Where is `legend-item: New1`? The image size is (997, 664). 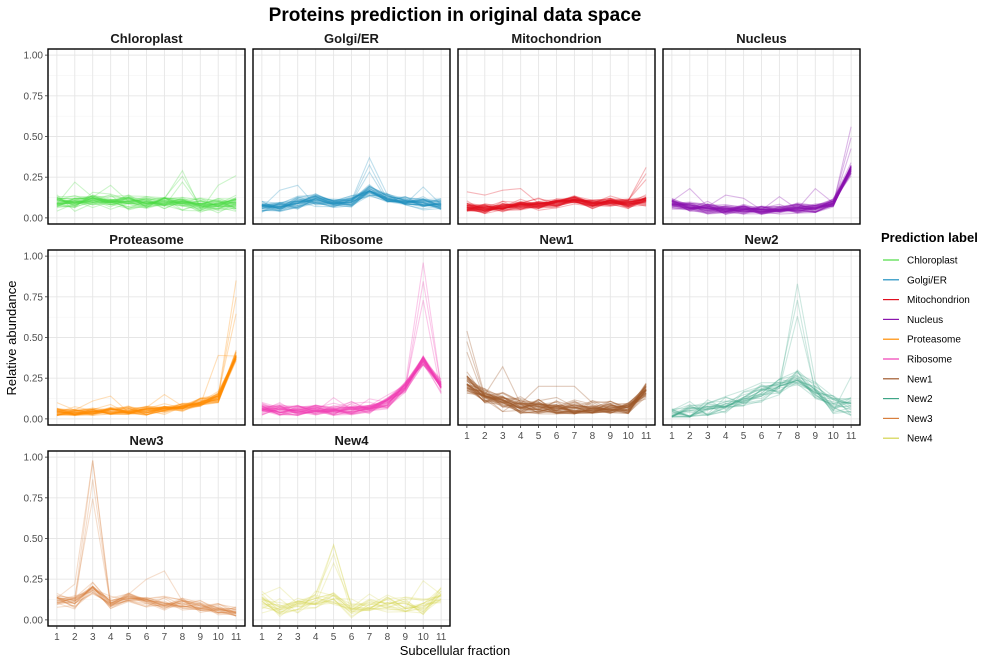
legend-item: New1 is located at coordinates (908, 379).